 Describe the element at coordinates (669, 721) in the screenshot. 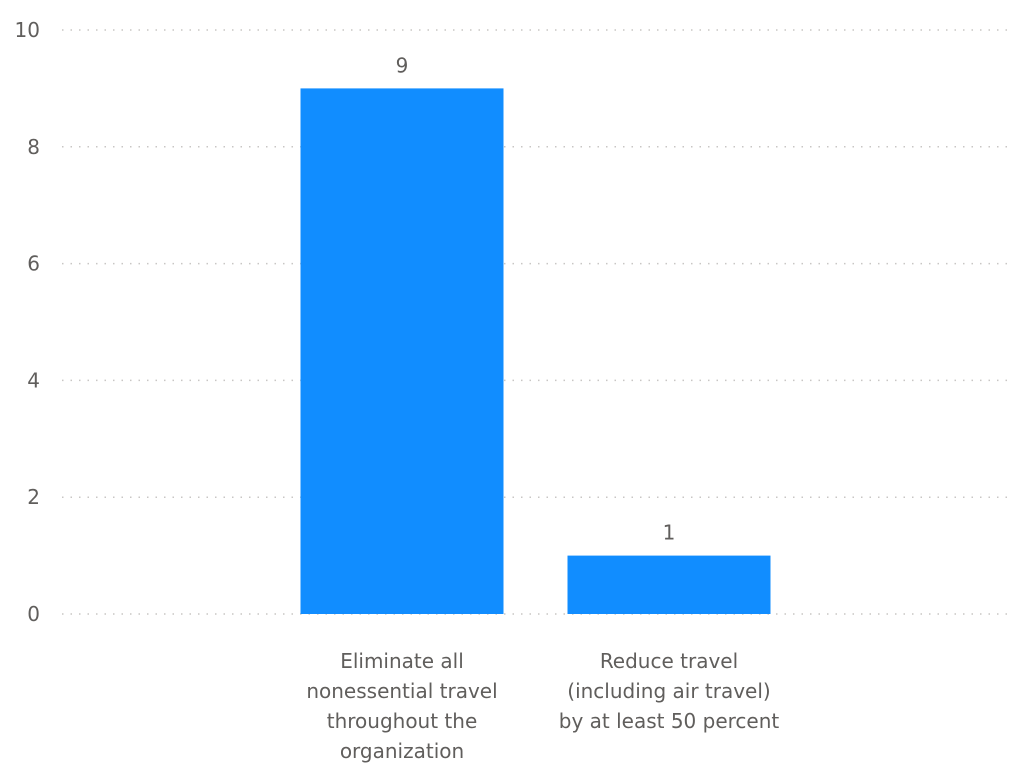

I see `x-category-label-line: by at least 50 percent` at that location.